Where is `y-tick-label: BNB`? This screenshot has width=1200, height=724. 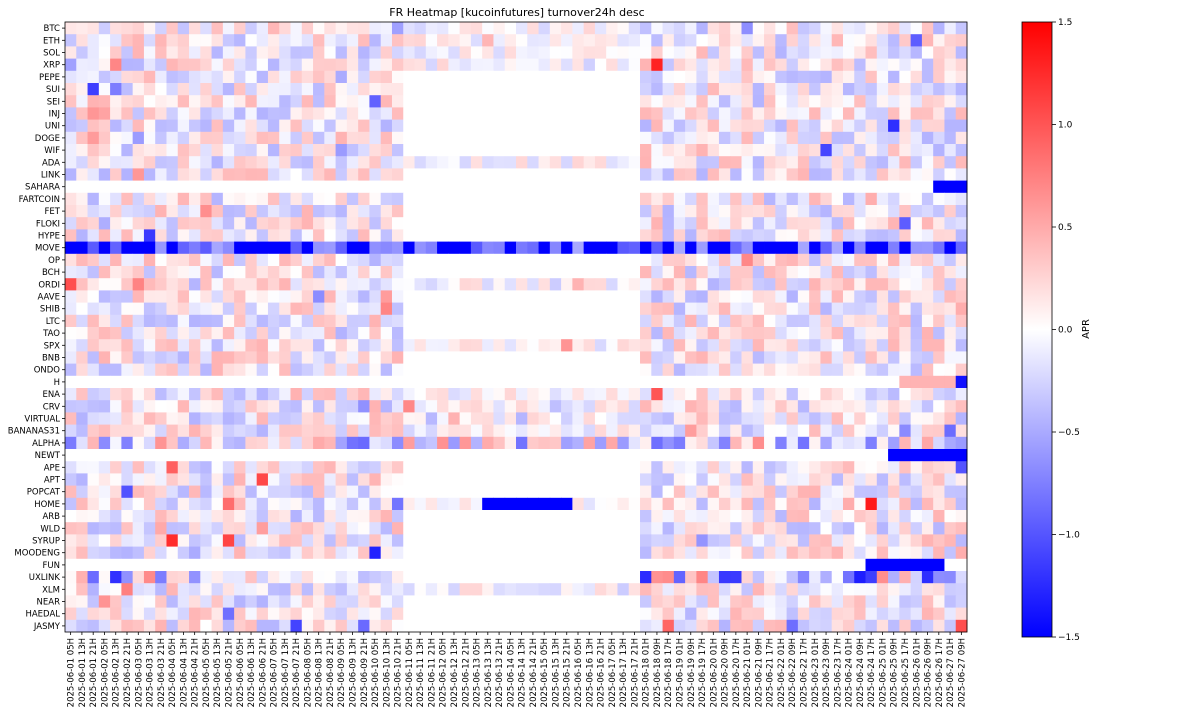 y-tick-label: BNB is located at coordinates (51, 359).